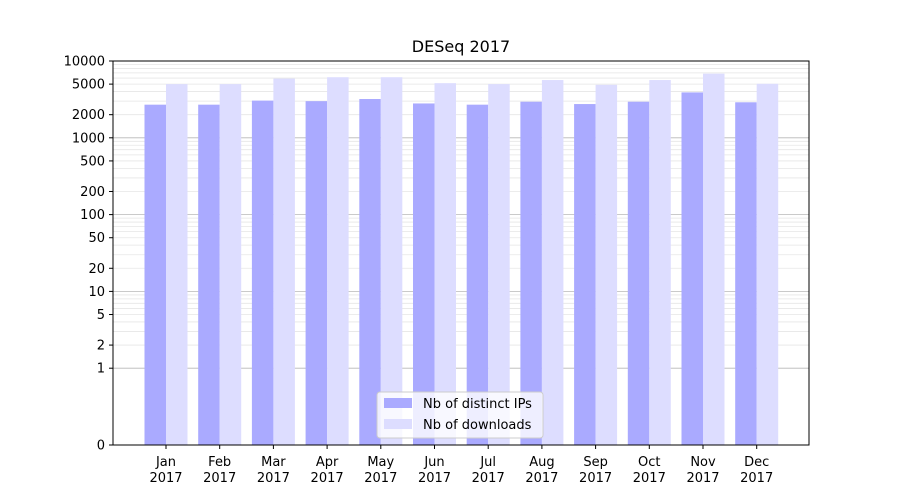 The height and width of the screenshot is (500, 900). Describe the element at coordinates (477, 425) in the screenshot. I see `legend-label-downloads: Nb of downloads` at that location.